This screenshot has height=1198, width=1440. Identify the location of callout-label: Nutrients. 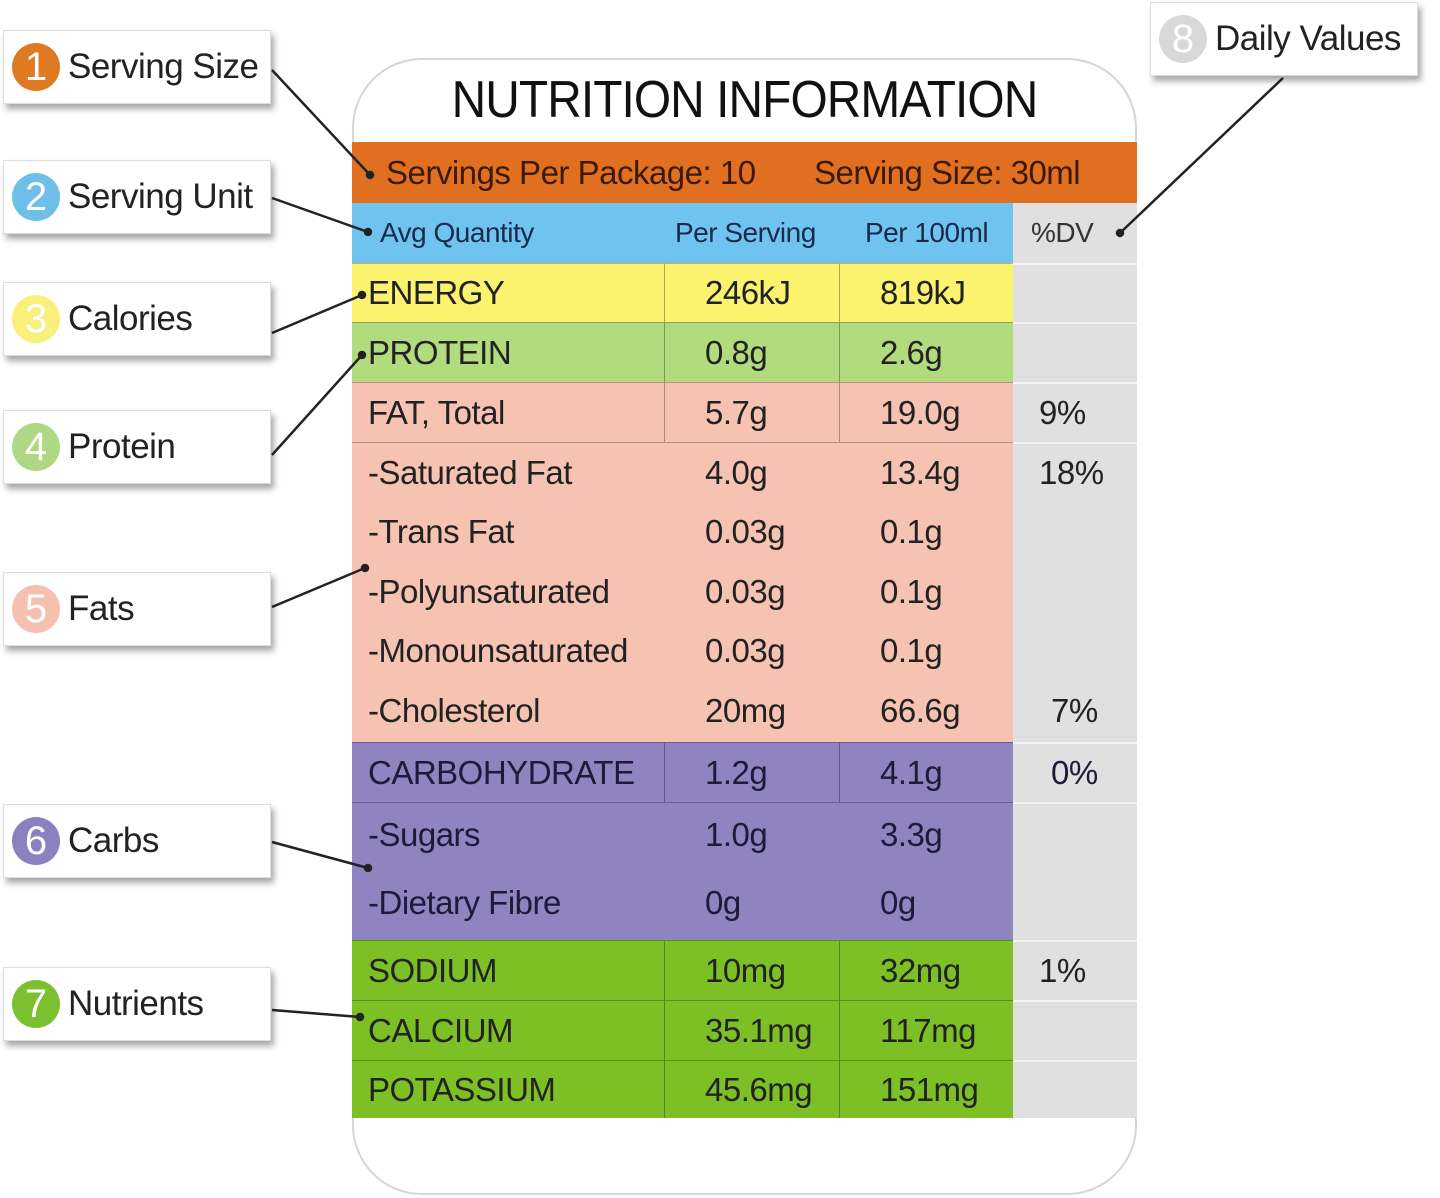
(136, 1003).